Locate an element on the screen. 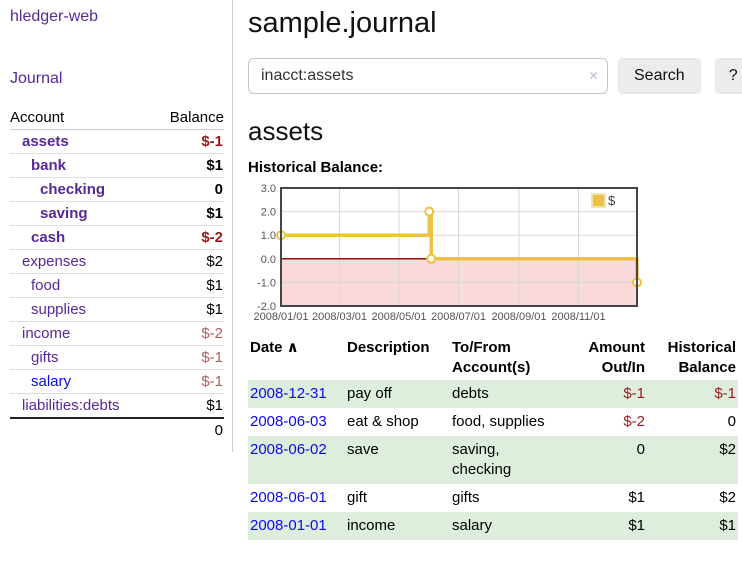 The width and height of the screenshot is (742, 582). account-link: cash is located at coordinates (48, 237).